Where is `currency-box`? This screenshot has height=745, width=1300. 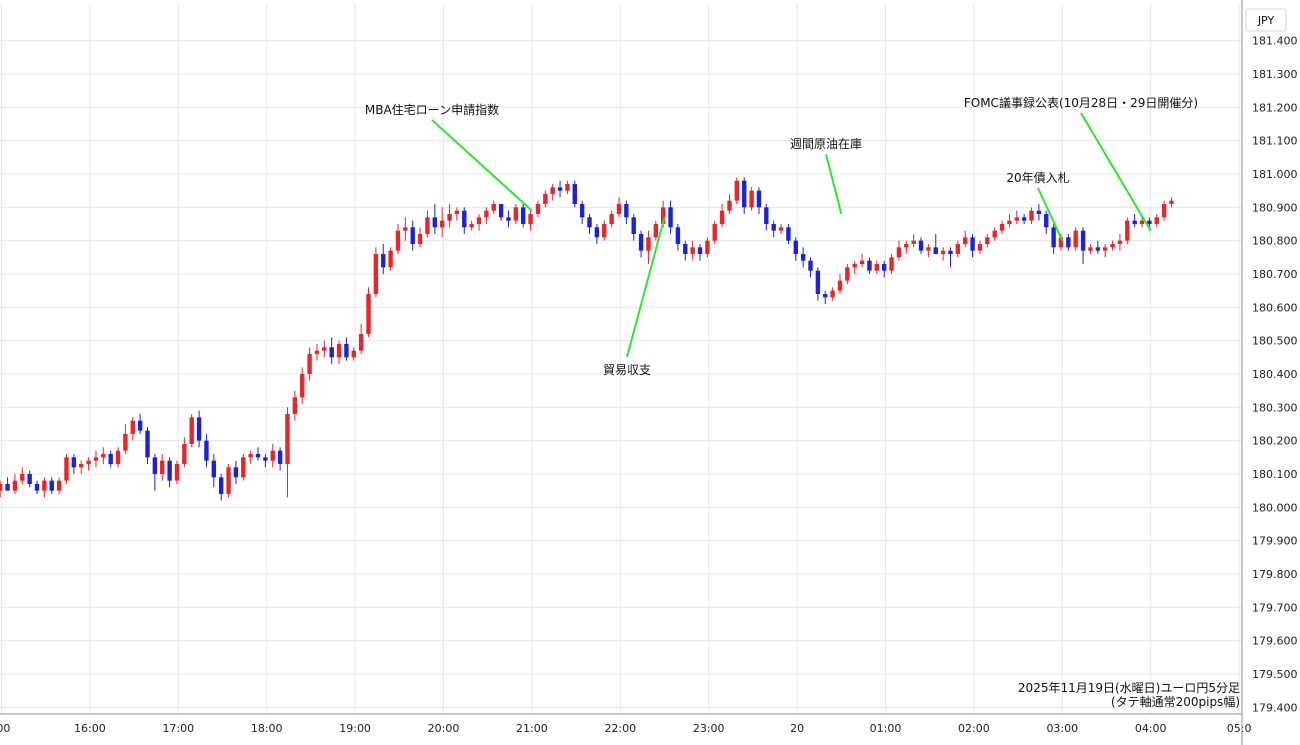 currency-box is located at coordinates (1266, 20).